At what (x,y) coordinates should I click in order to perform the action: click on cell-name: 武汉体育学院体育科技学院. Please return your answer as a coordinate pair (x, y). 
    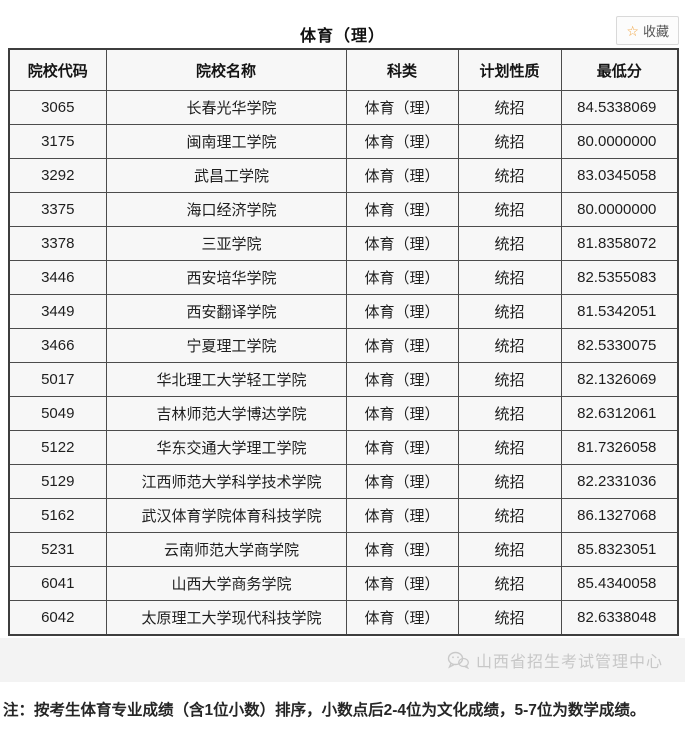
    Looking at the image, I should click on (226, 515).